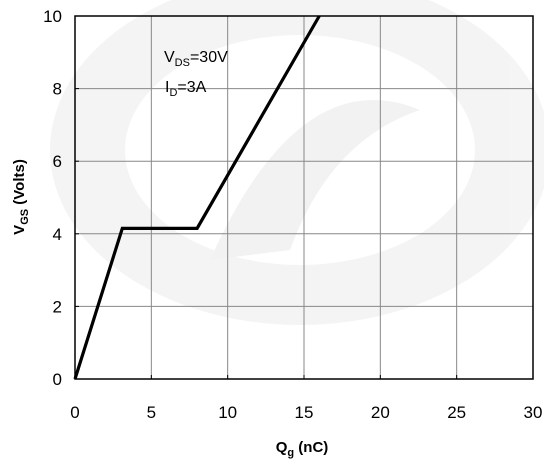  I want to click on x-tick-label: 15, so click(304, 412).